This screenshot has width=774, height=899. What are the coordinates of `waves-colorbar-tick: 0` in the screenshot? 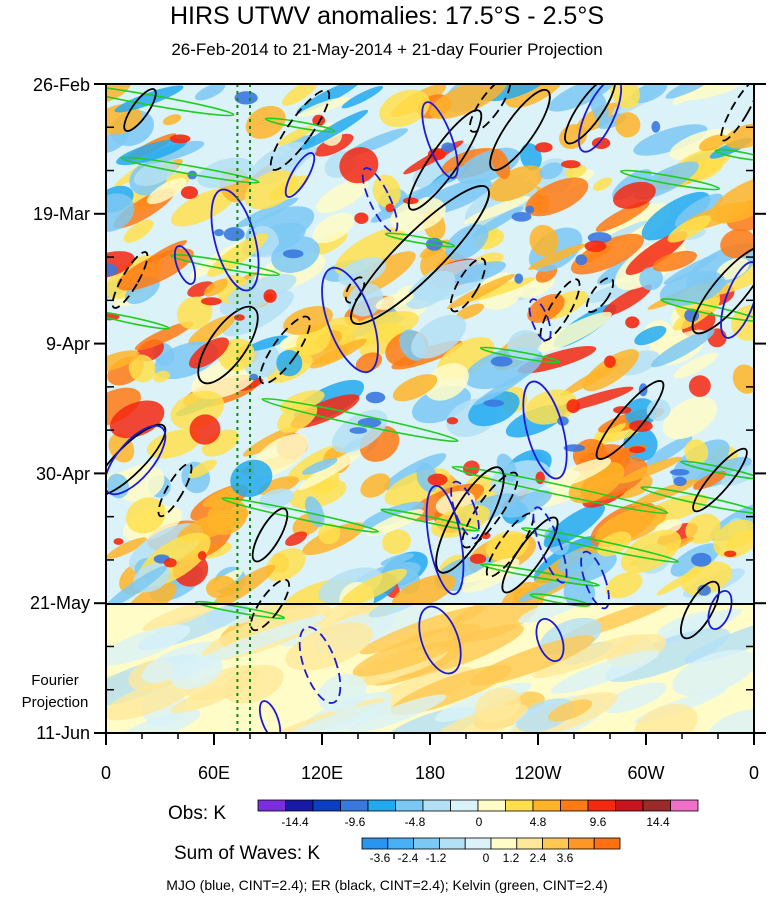 It's located at (486, 858).